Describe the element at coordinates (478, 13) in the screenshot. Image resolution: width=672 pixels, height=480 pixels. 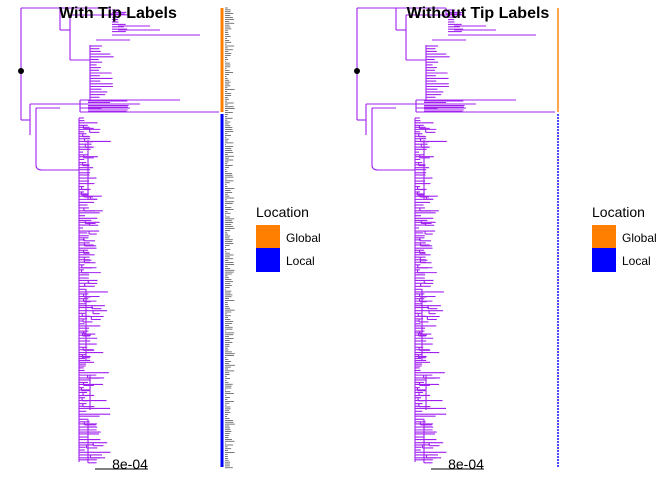
I see `panel-title: Without Tip Labels` at that location.